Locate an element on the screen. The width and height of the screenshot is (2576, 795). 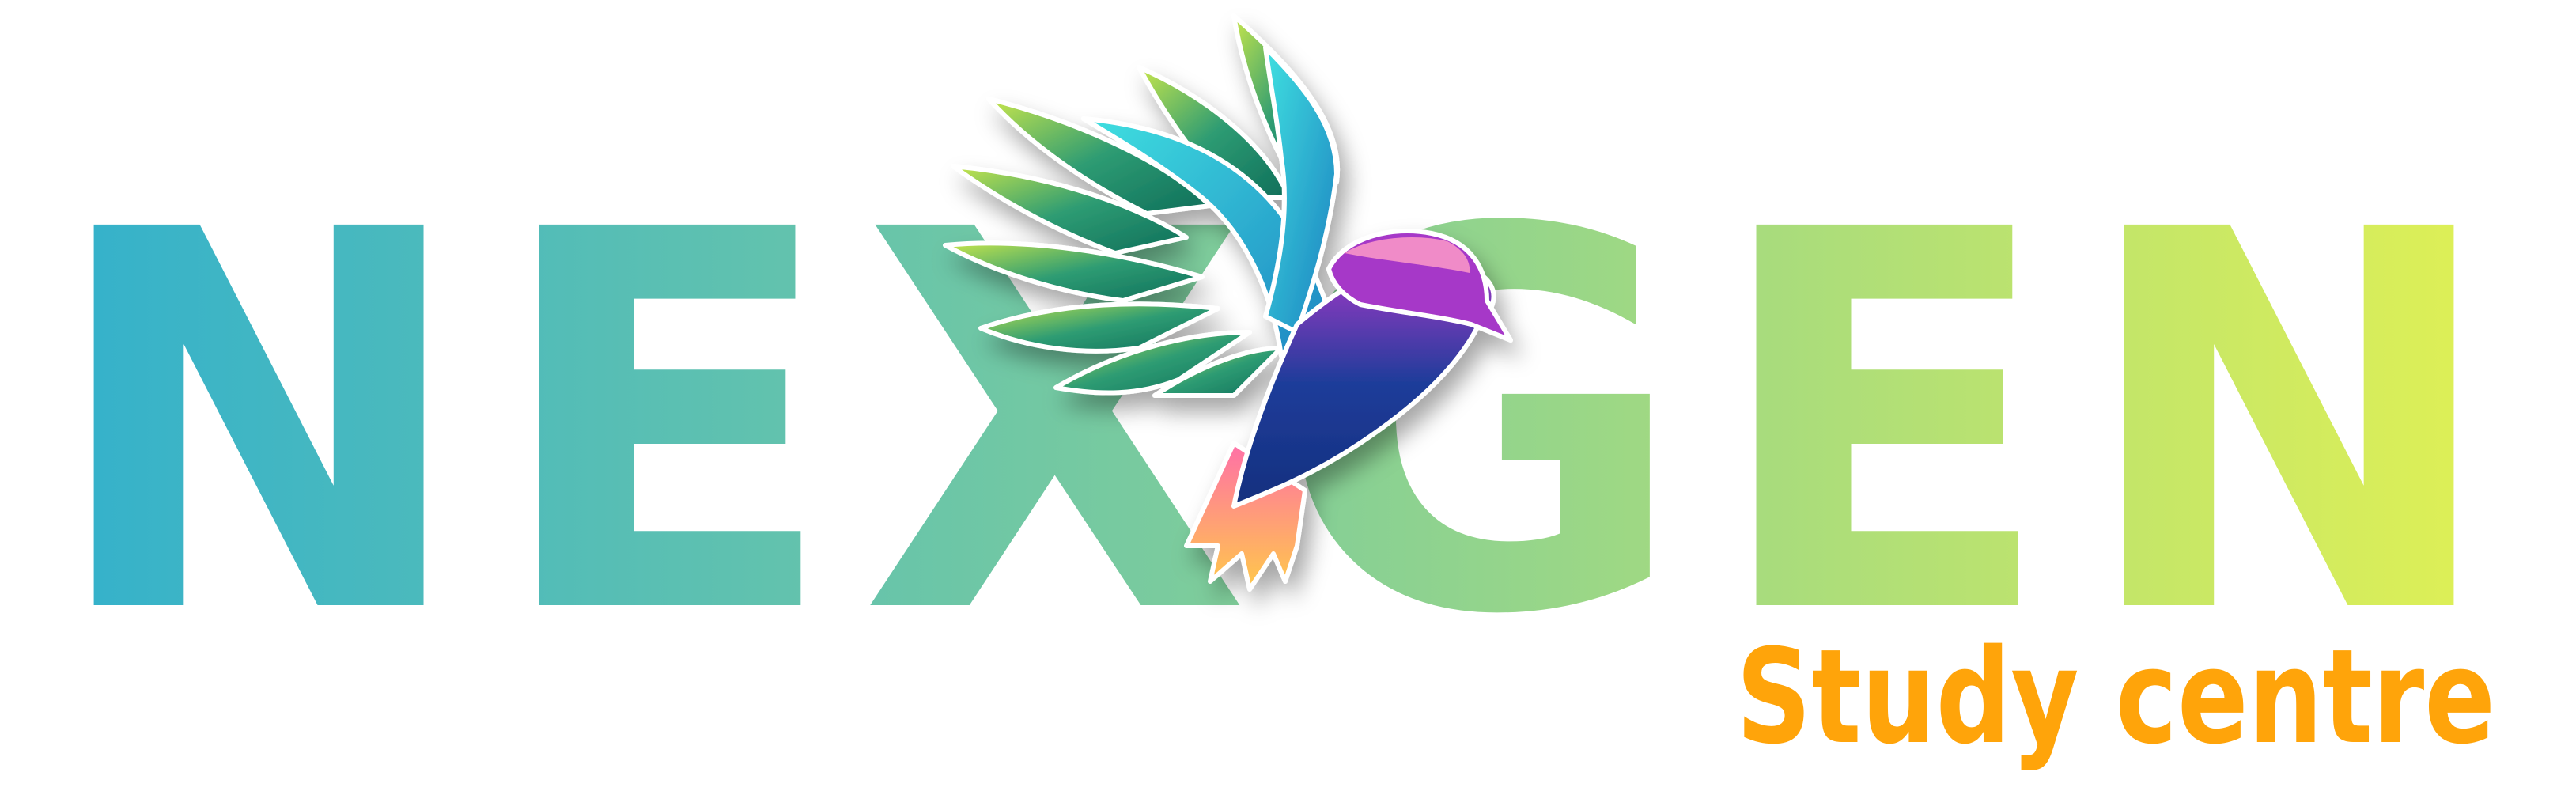
brand-tagline: Study centre is located at coordinates (2115, 697).